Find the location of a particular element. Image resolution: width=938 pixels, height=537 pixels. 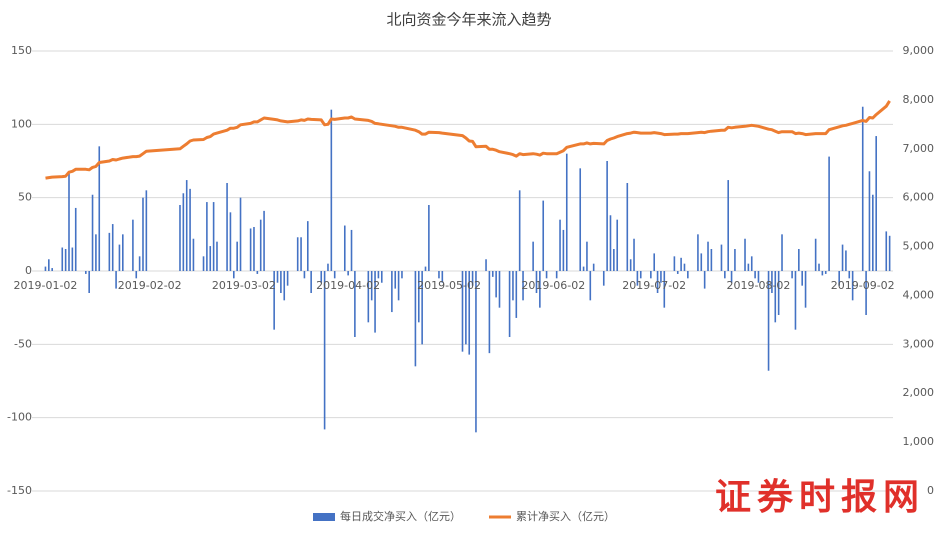

y2-tick-label: 3,000 is located at coordinates (919, 343).